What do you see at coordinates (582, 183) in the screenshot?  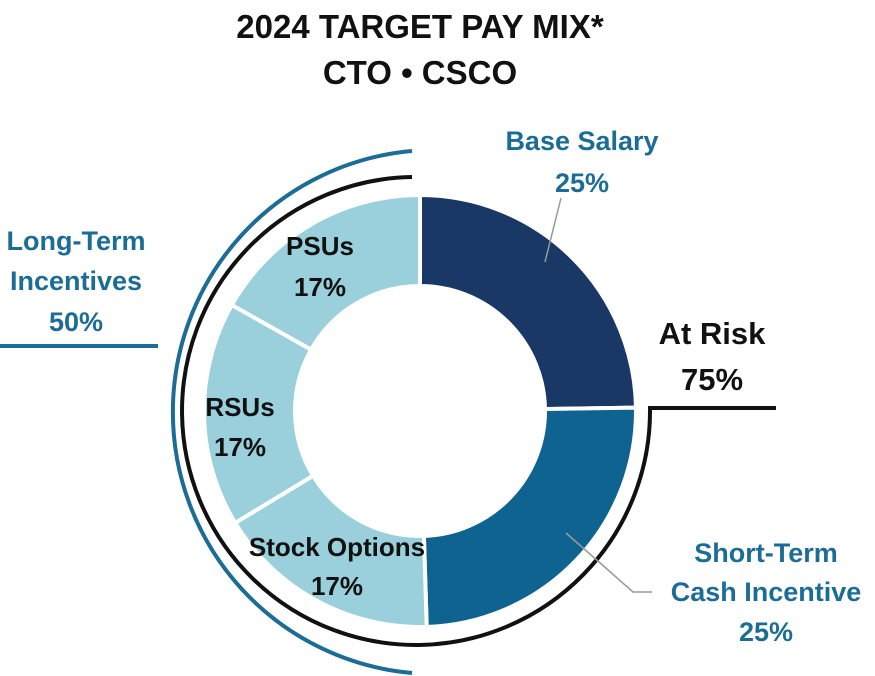 I see `base-salary-value: 25%` at bounding box center [582, 183].